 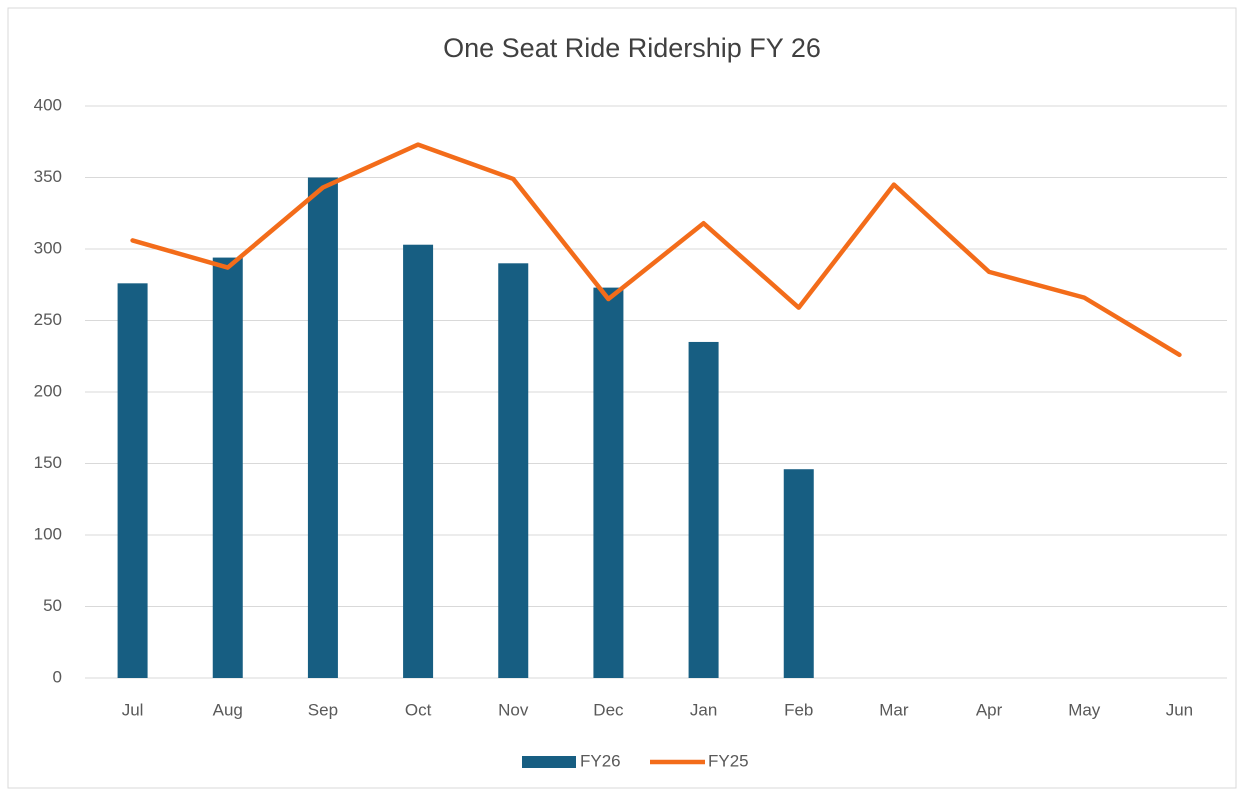 What do you see at coordinates (600, 760) in the screenshot?
I see `legend-label: FY26` at bounding box center [600, 760].